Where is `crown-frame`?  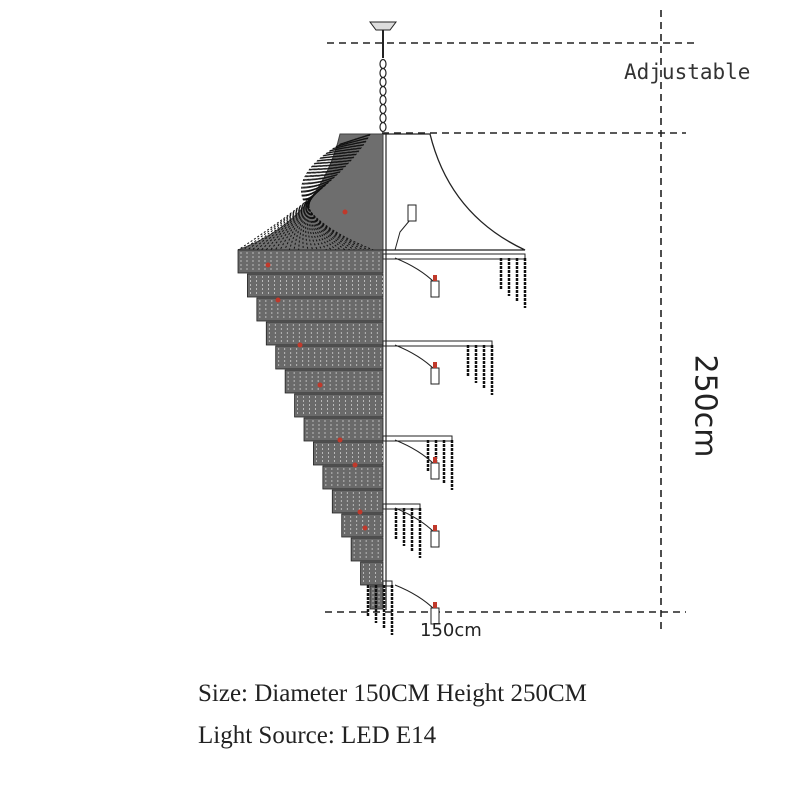
crown-frame is located at coordinates (454, 192).